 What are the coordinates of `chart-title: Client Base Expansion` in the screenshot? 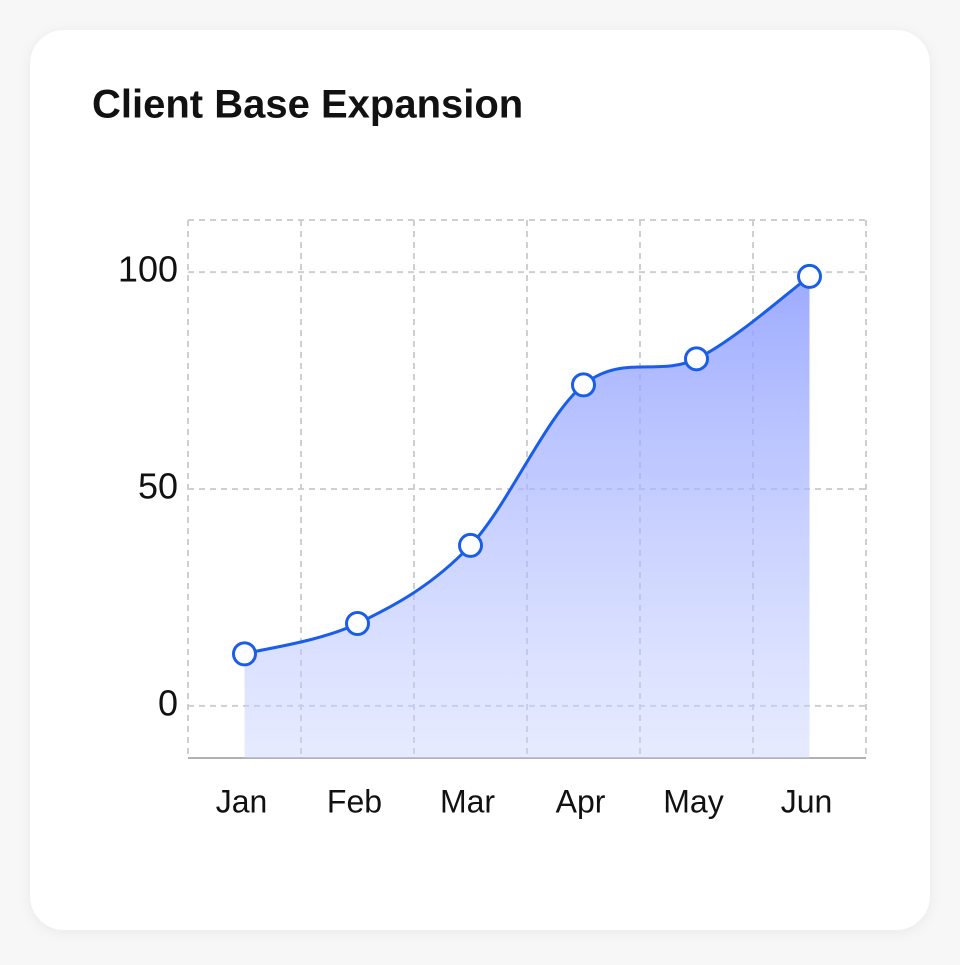 It's located at (307, 105).